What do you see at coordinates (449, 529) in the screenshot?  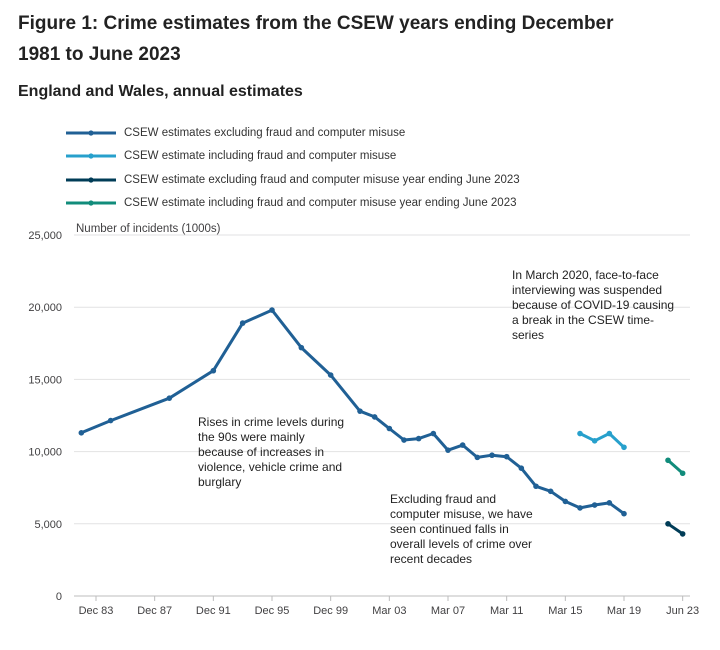 I see `annotation-falls-line-3: seen continued falls in` at bounding box center [449, 529].